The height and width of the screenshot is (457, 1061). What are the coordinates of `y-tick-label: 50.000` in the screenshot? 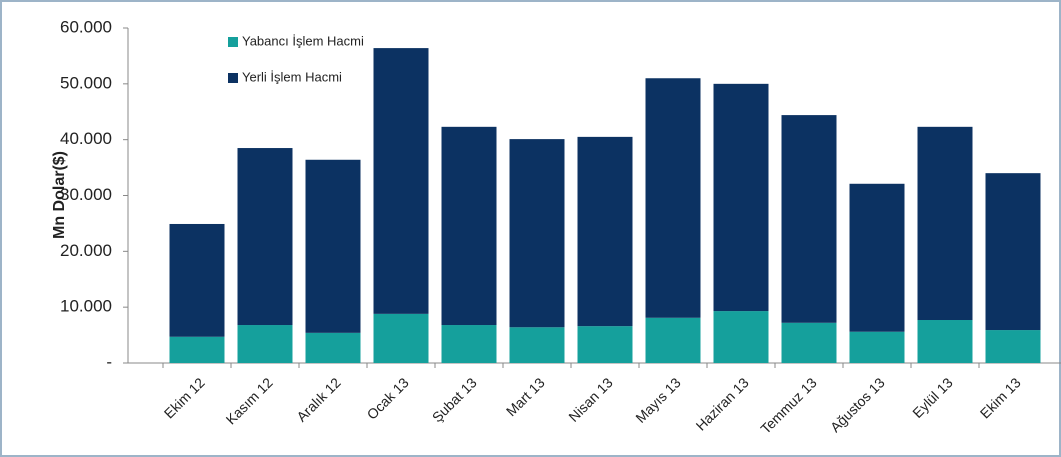 It's located at (86, 82).